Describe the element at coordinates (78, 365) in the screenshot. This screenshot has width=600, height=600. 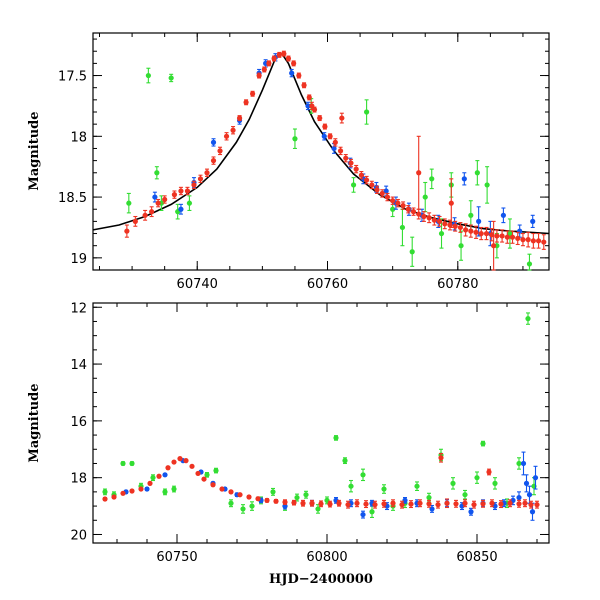
I see `y-tick-label: 14` at that location.